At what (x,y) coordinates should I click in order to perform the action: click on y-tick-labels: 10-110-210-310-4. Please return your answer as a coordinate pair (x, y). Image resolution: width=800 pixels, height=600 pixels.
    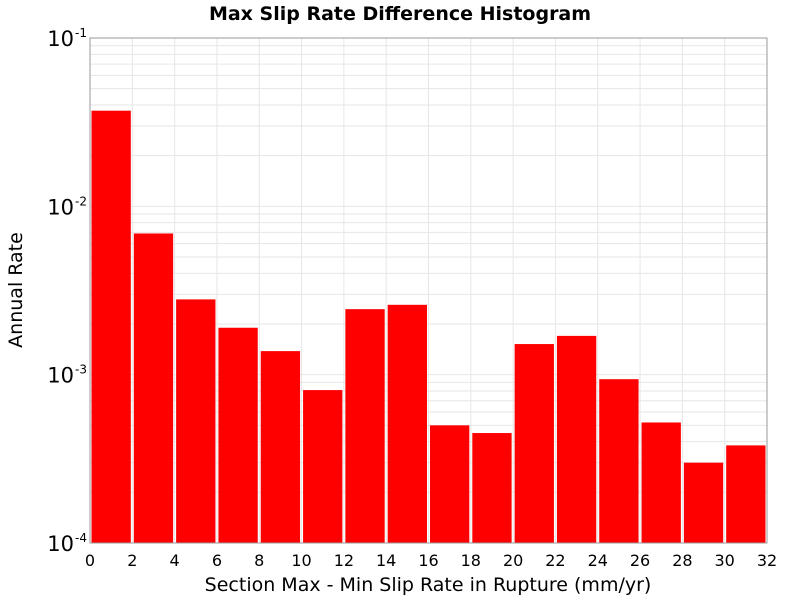
    Looking at the image, I should click on (67, 291).